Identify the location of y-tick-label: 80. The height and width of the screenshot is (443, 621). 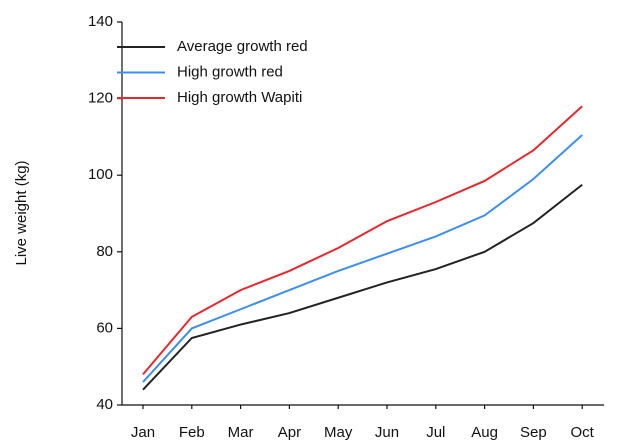
(104, 251).